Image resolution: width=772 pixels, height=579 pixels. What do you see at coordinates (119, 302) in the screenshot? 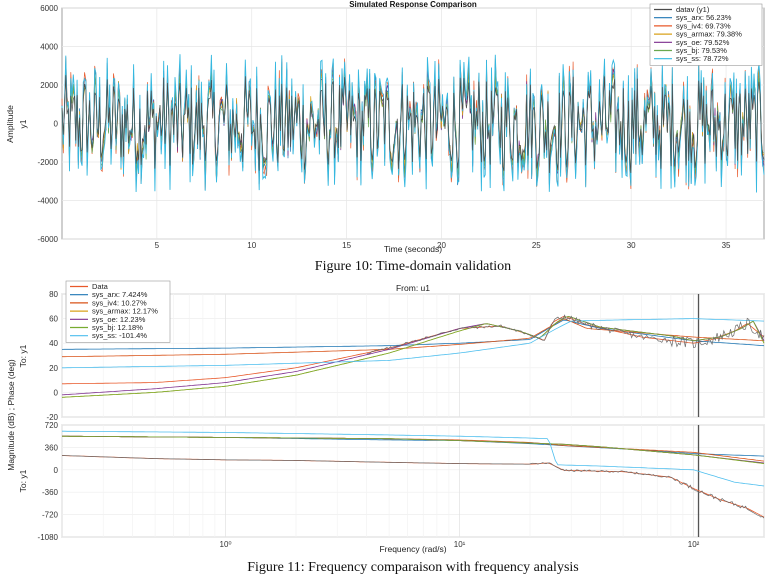
I see `legend-entry: sys_iv4: 10.27%` at bounding box center [119, 302].